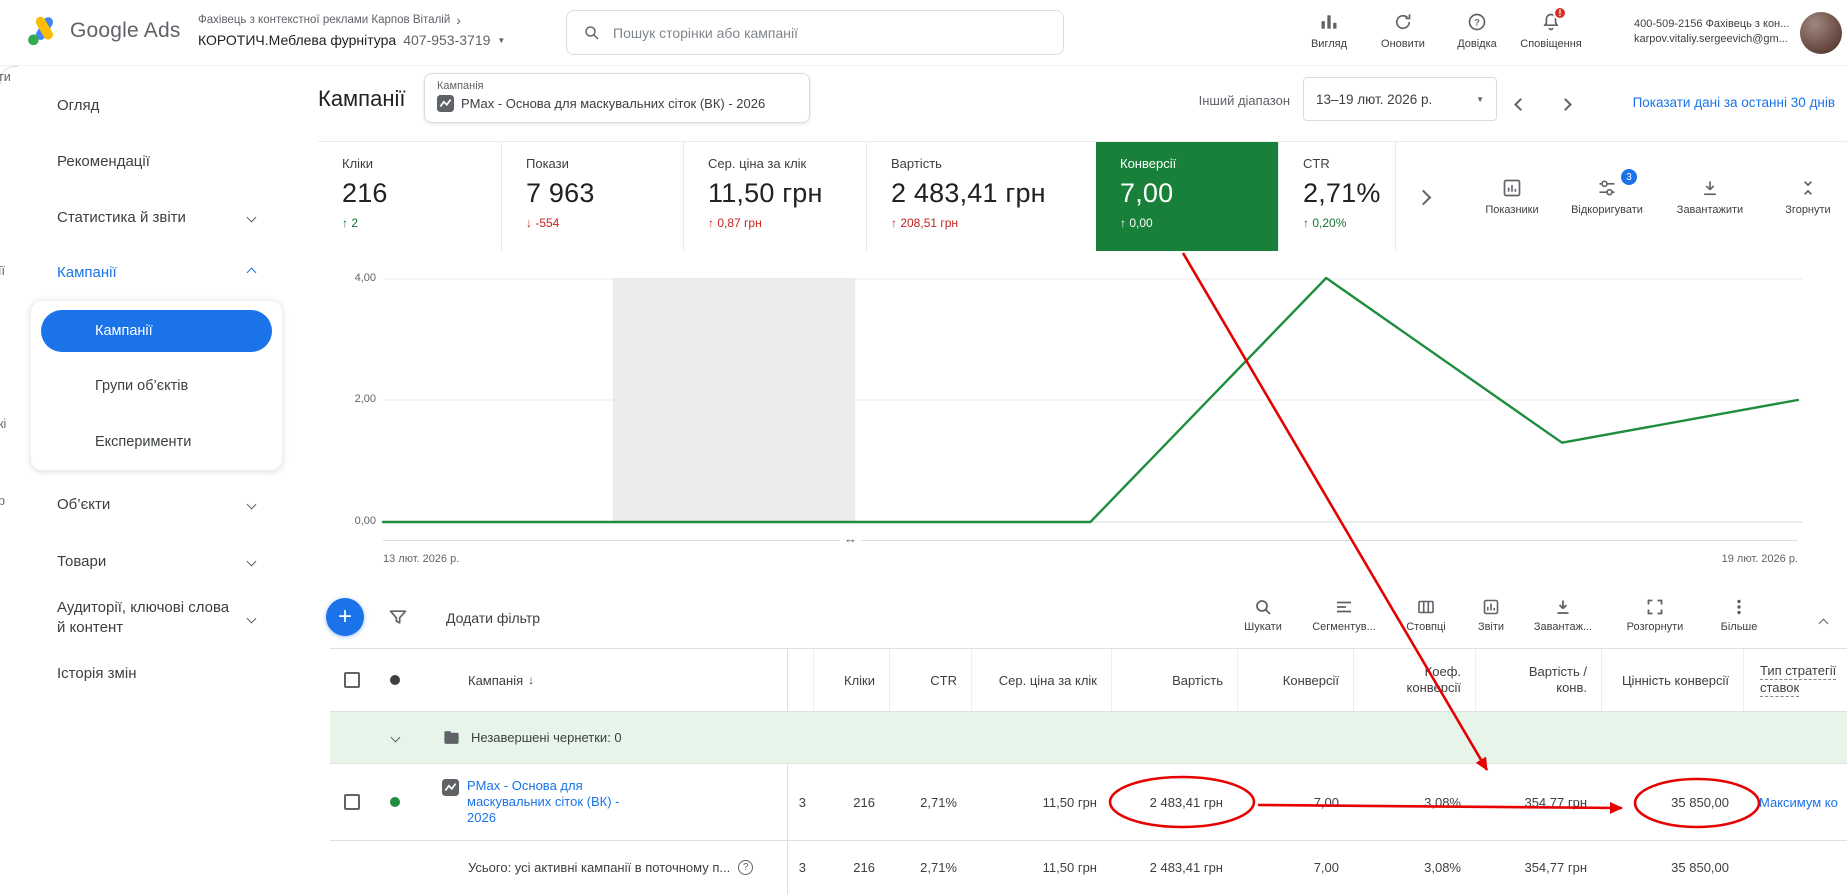 The width and height of the screenshot is (1847, 894). I want to click on sliders-icon: 3, so click(1617, 183).